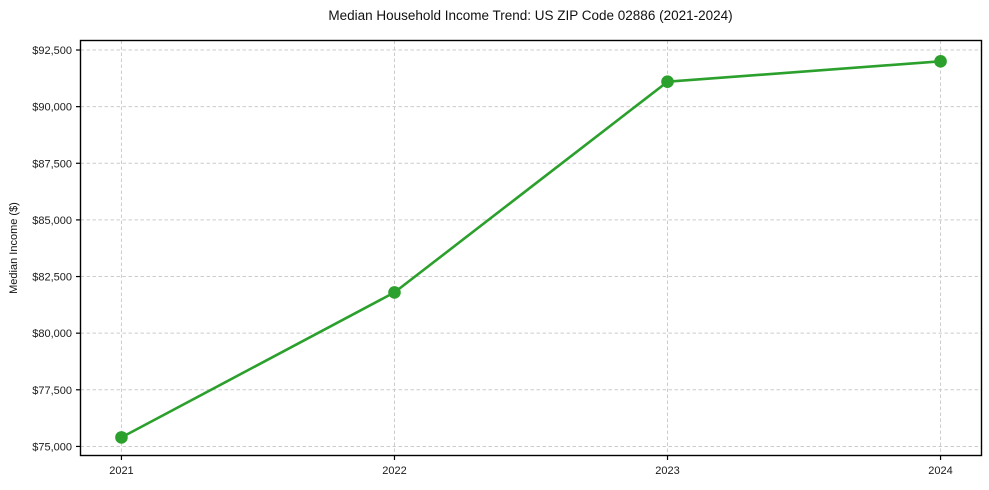 The image size is (989, 490). Describe the element at coordinates (52, 221) in the screenshot. I see `y-tick-label: $85,000` at that location.